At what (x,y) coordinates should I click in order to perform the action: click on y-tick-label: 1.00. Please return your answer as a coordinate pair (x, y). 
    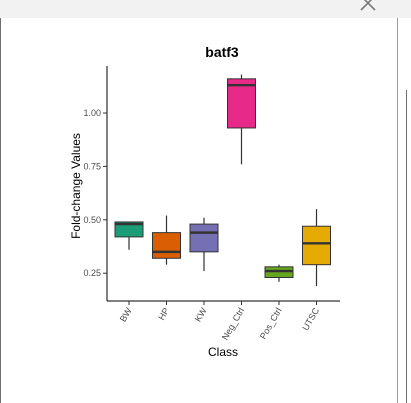
    Looking at the image, I should click on (92, 113).